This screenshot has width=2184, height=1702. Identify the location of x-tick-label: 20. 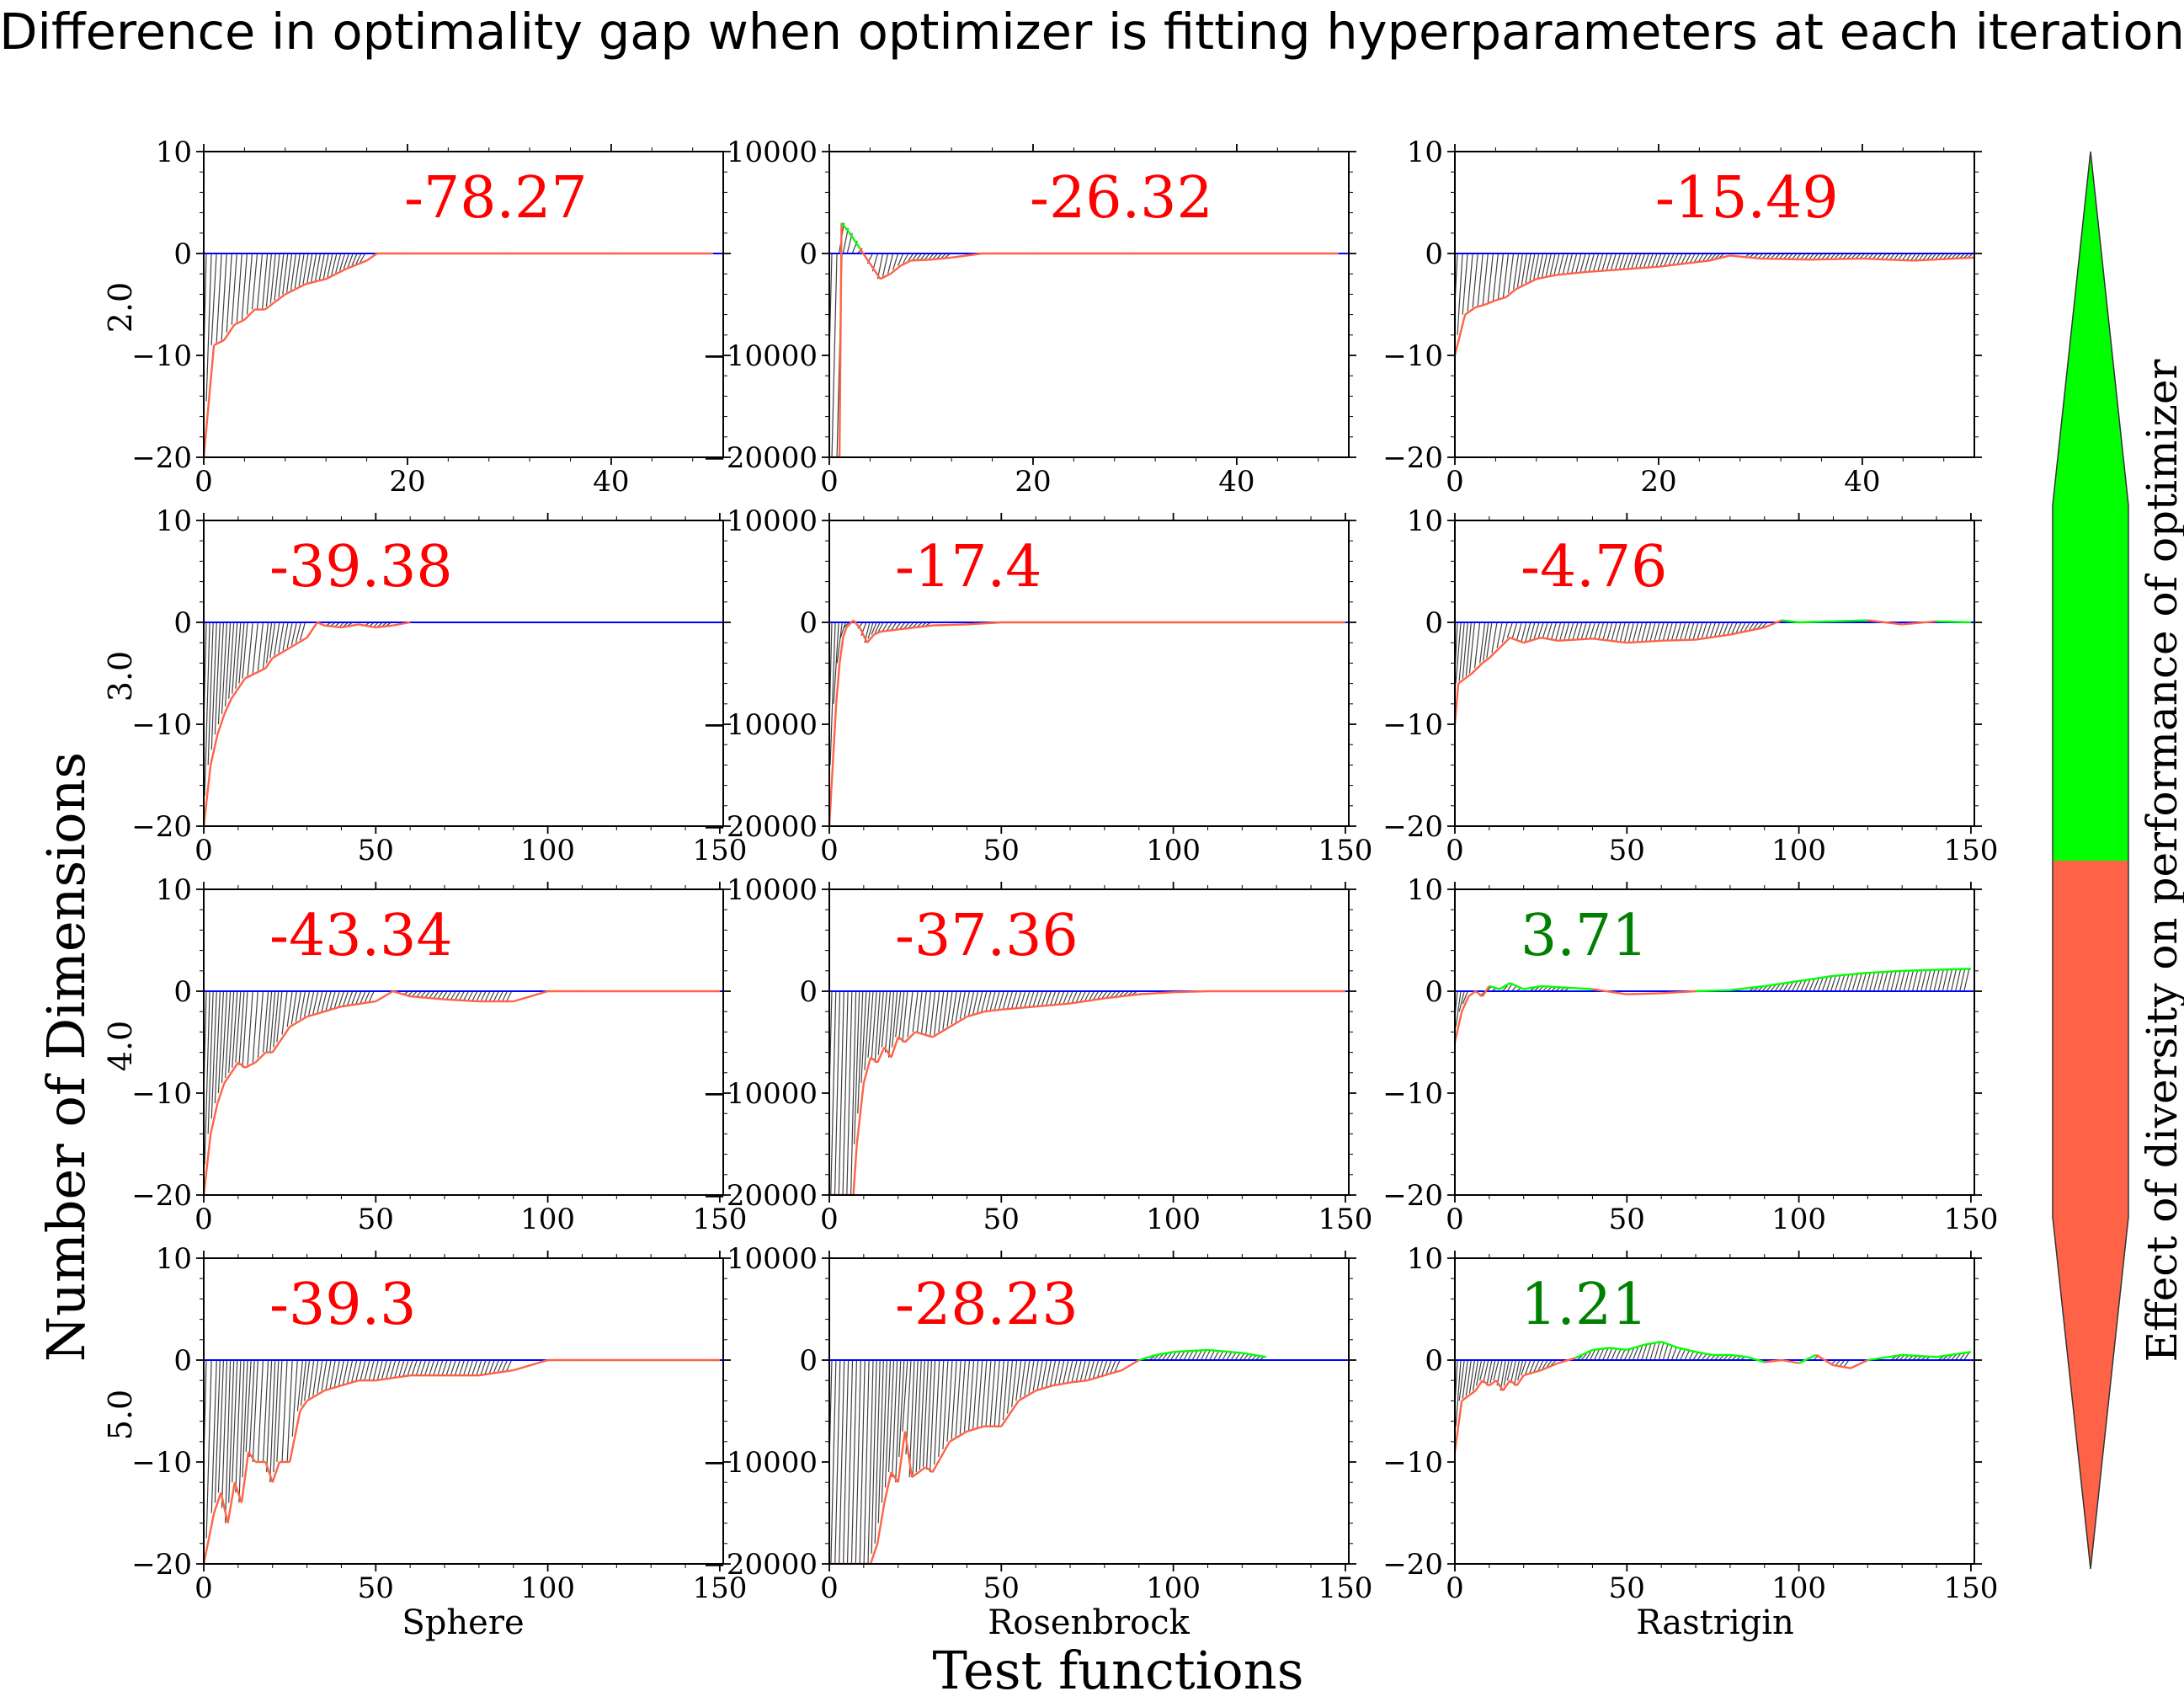
(1658, 482).